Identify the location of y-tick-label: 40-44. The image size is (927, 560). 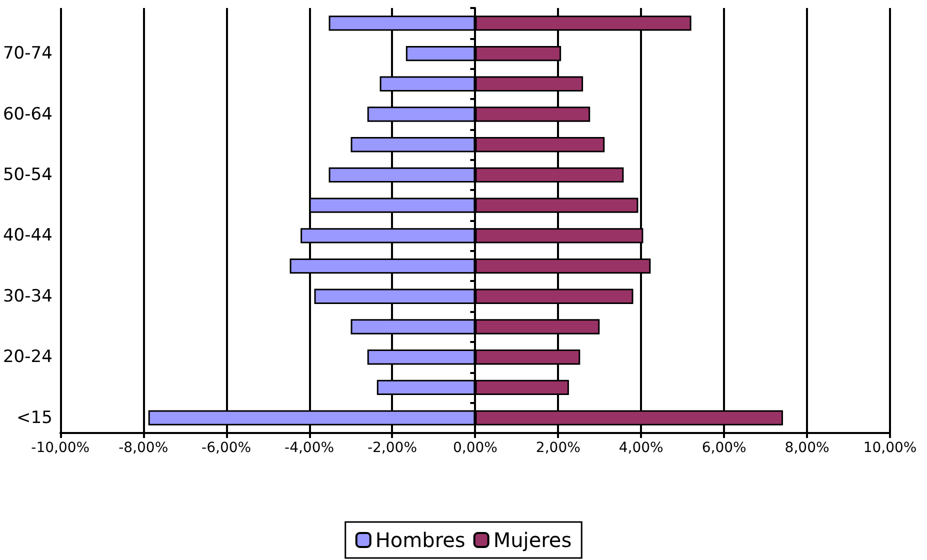
(27, 236).